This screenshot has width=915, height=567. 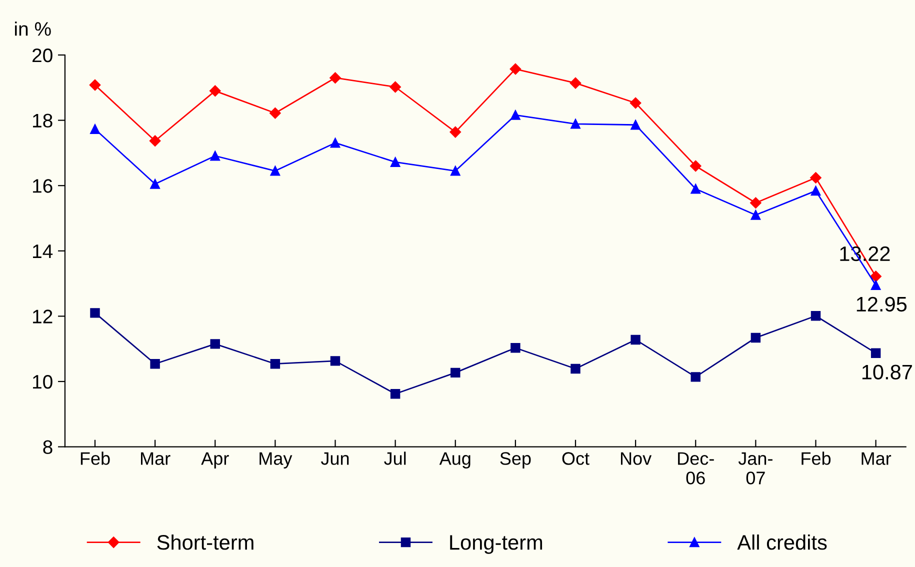 I want to click on x-tick-label: Apr, so click(x=215, y=460).